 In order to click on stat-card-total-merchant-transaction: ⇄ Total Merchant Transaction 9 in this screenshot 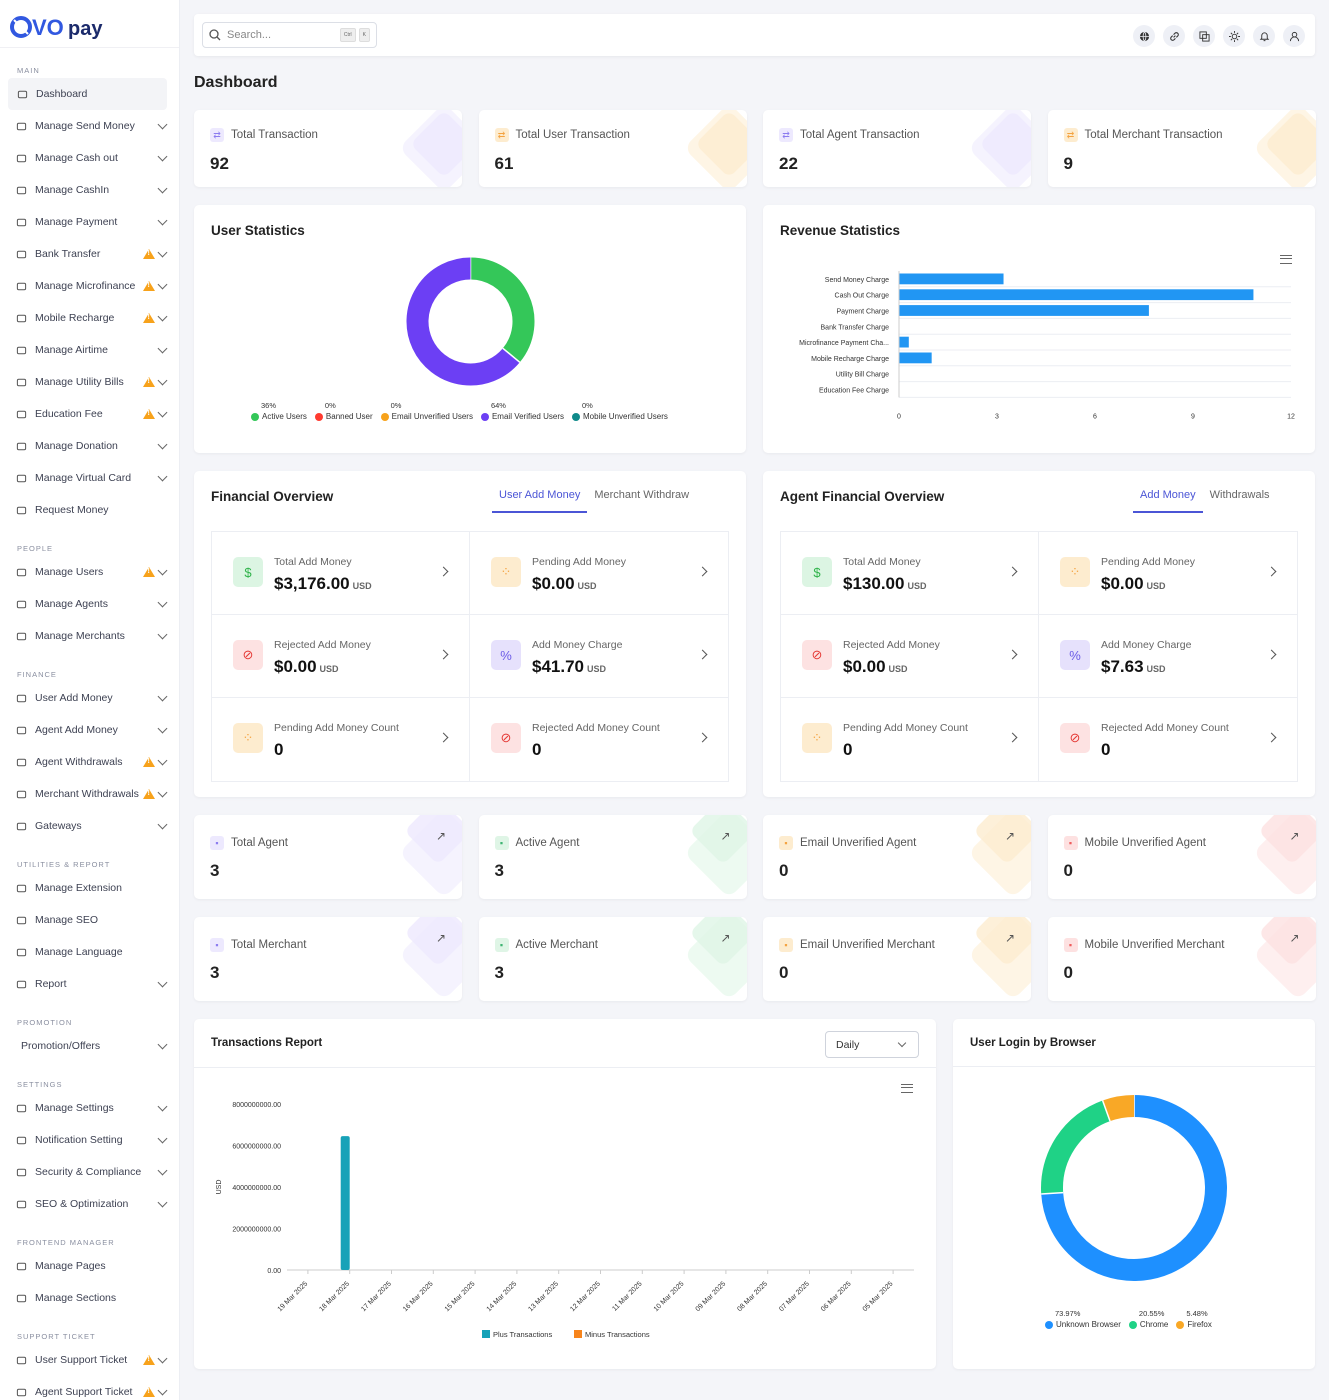, I will do `click(1181, 148)`.